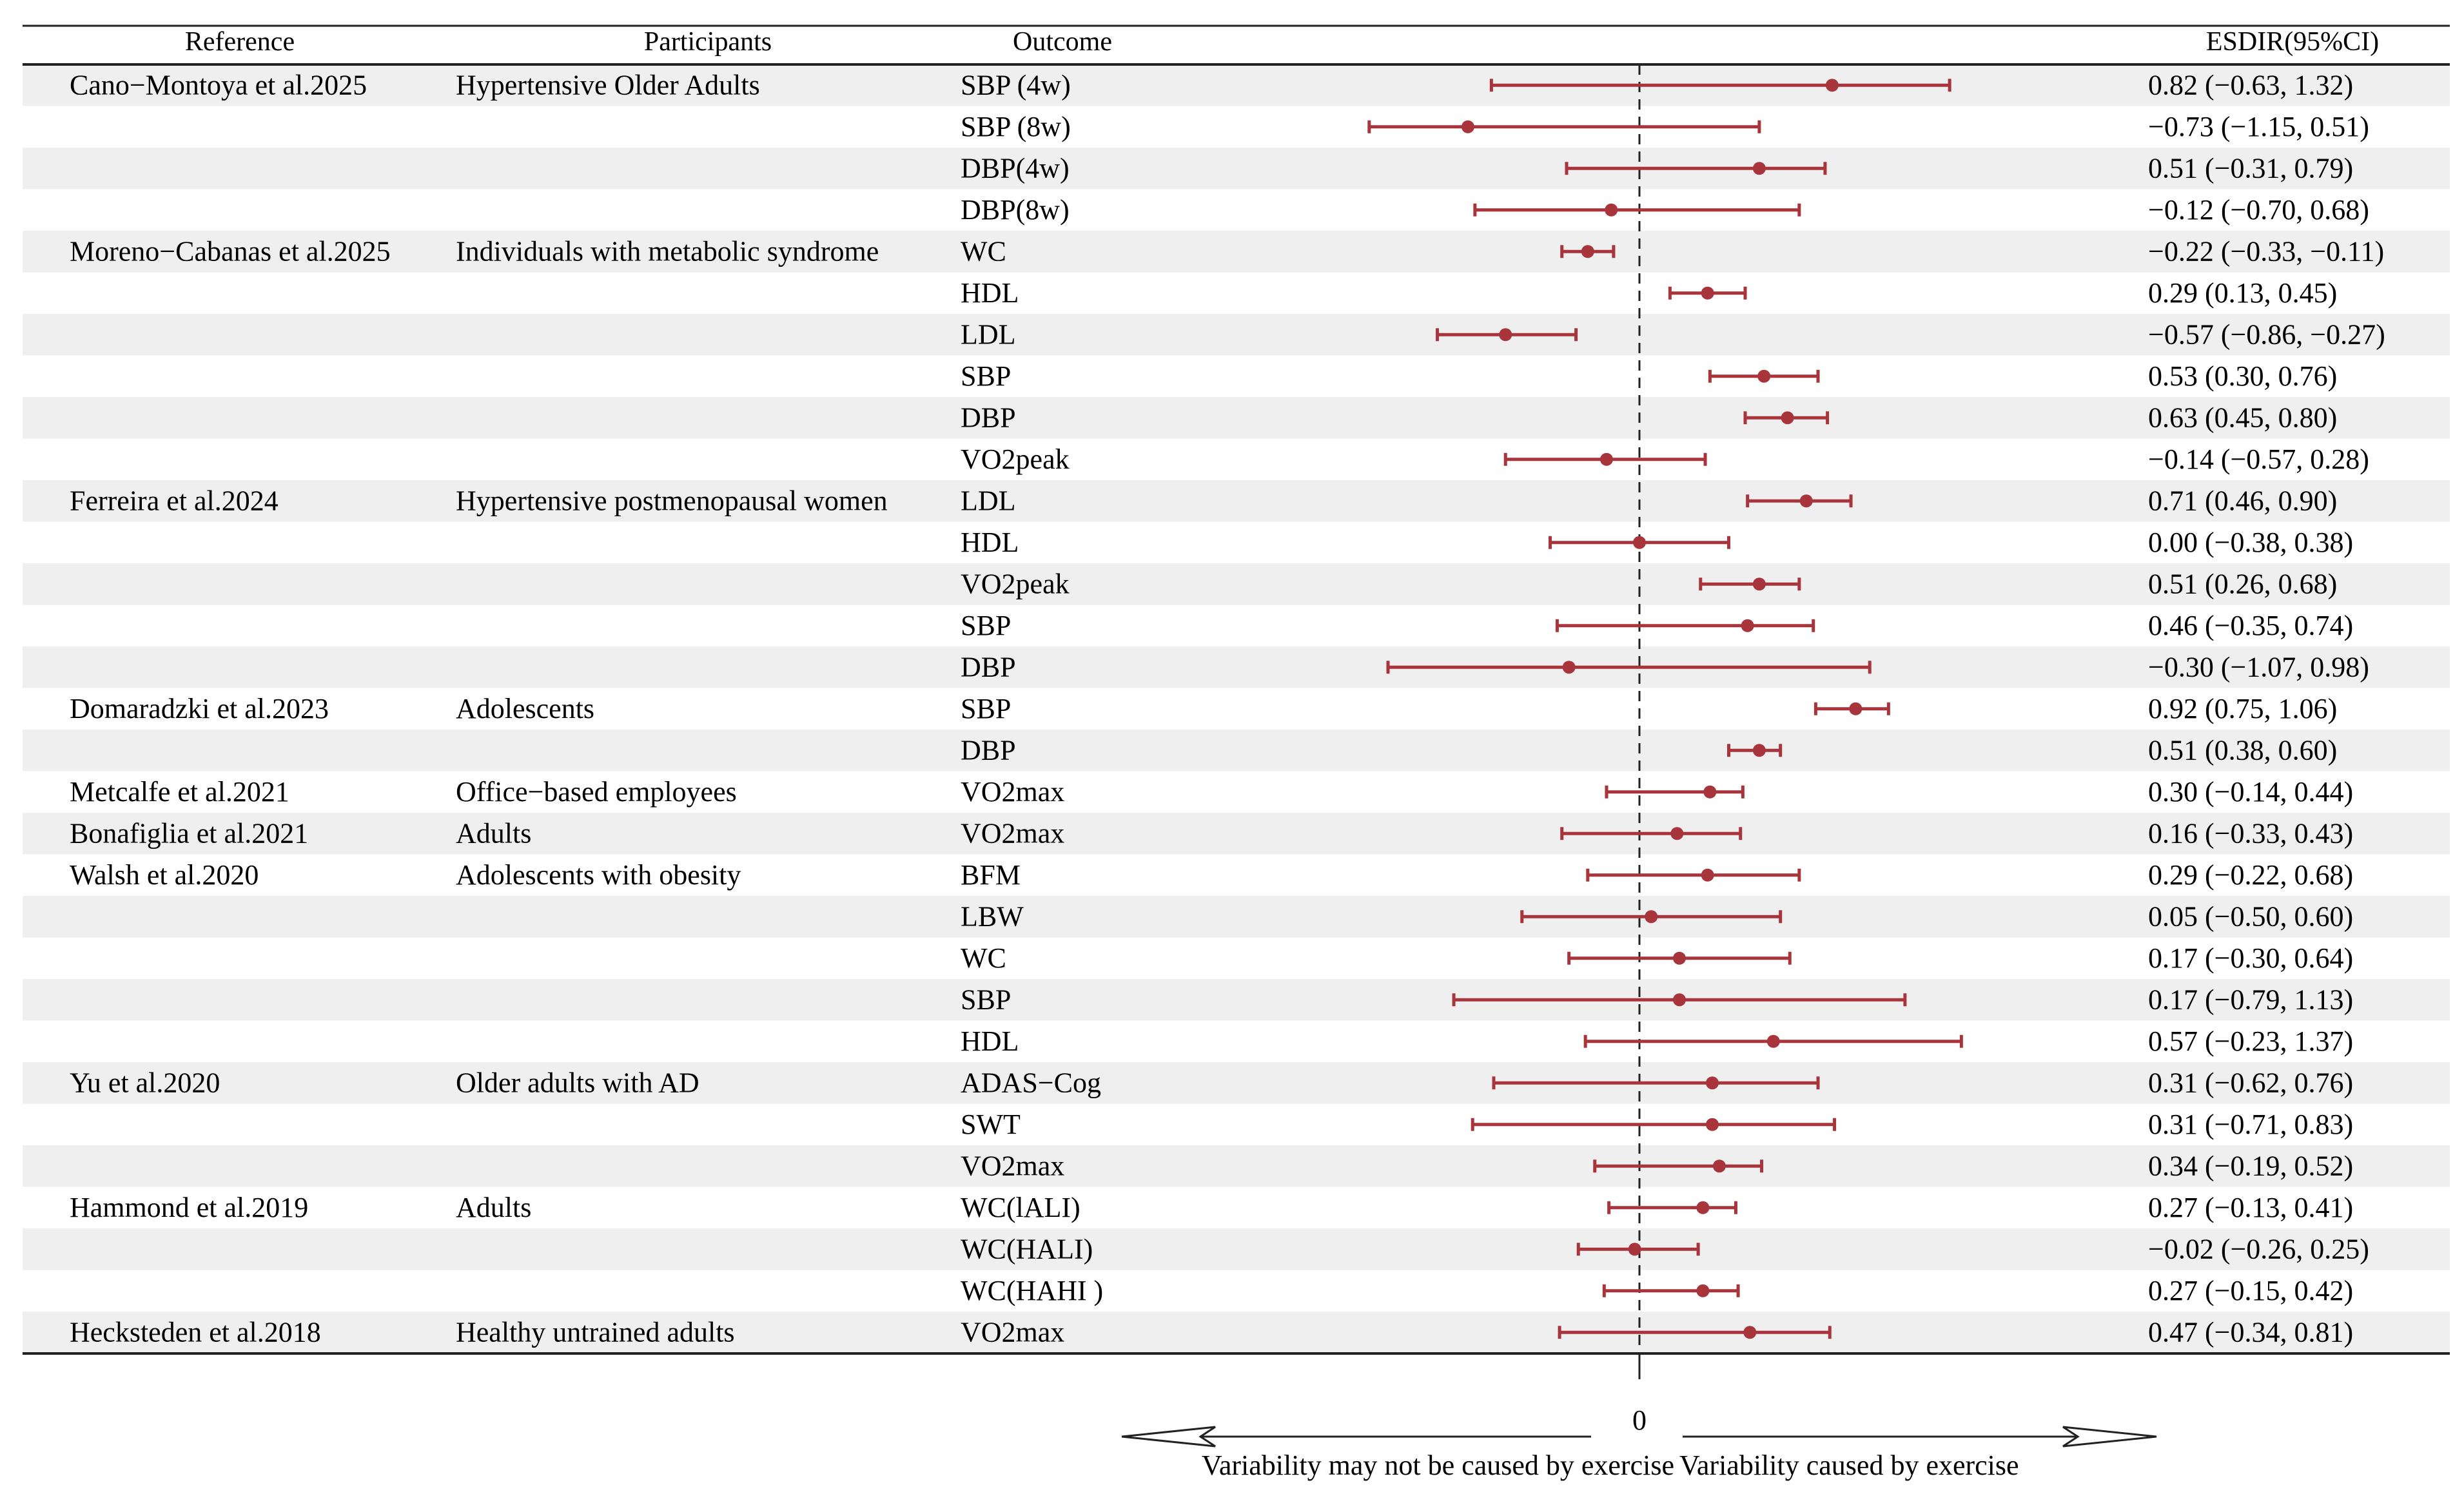  Describe the element at coordinates (1016, 85) in the screenshot. I see `cell-outcome: SBP (4w)` at that location.